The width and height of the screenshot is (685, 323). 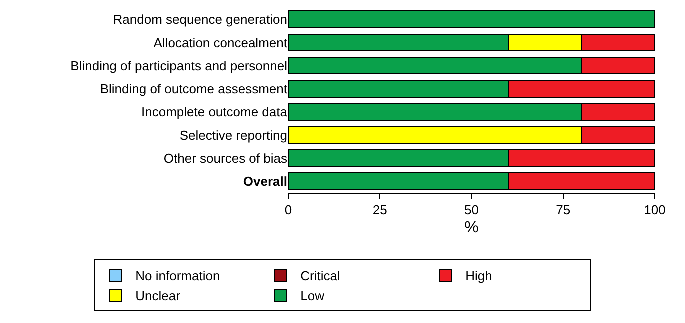 What do you see at coordinates (265, 181) in the screenshot?
I see `y-tick-label: Overall` at bounding box center [265, 181].